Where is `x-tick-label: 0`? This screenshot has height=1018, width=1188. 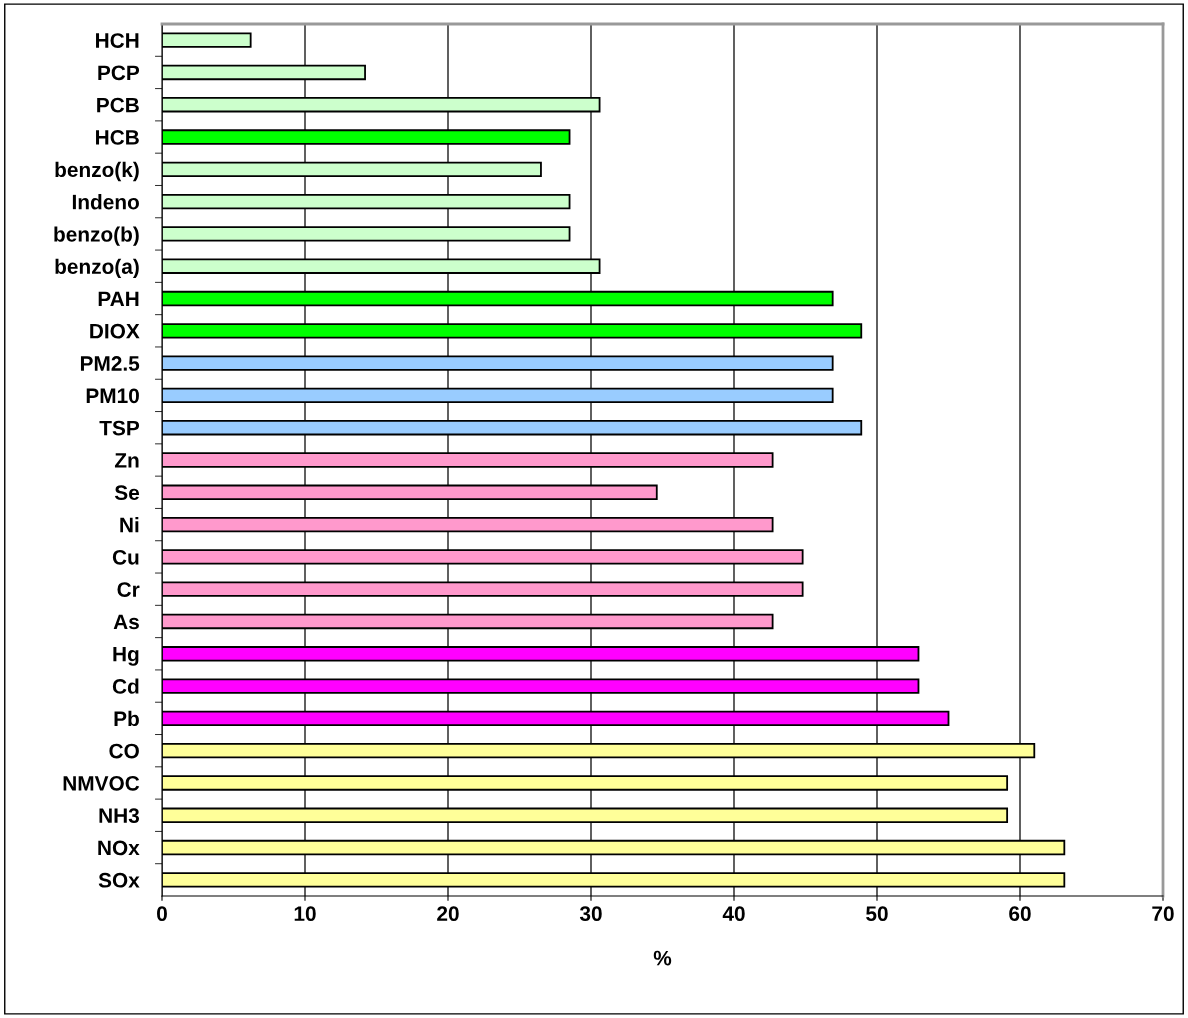
x-tick-label: 0 is located at coordinates (162, 914).